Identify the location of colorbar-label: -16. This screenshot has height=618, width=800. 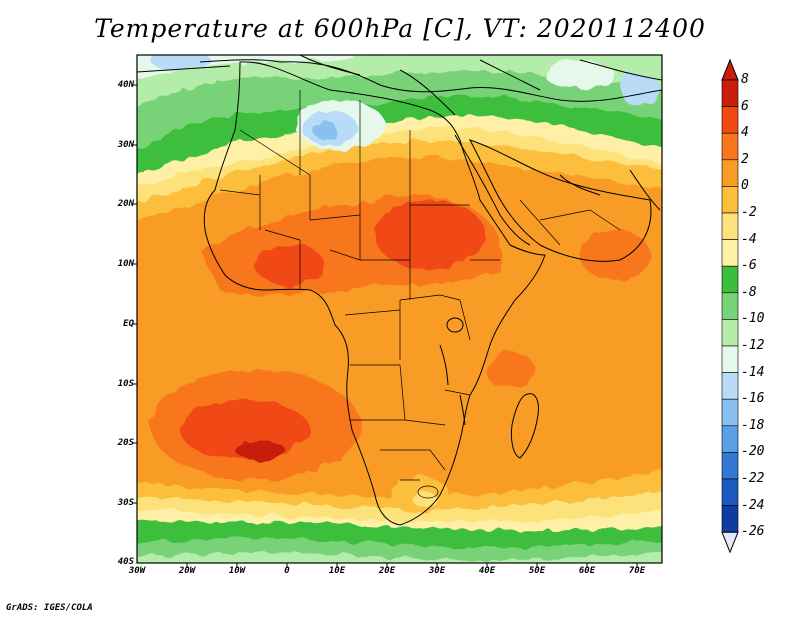
(753, 399).